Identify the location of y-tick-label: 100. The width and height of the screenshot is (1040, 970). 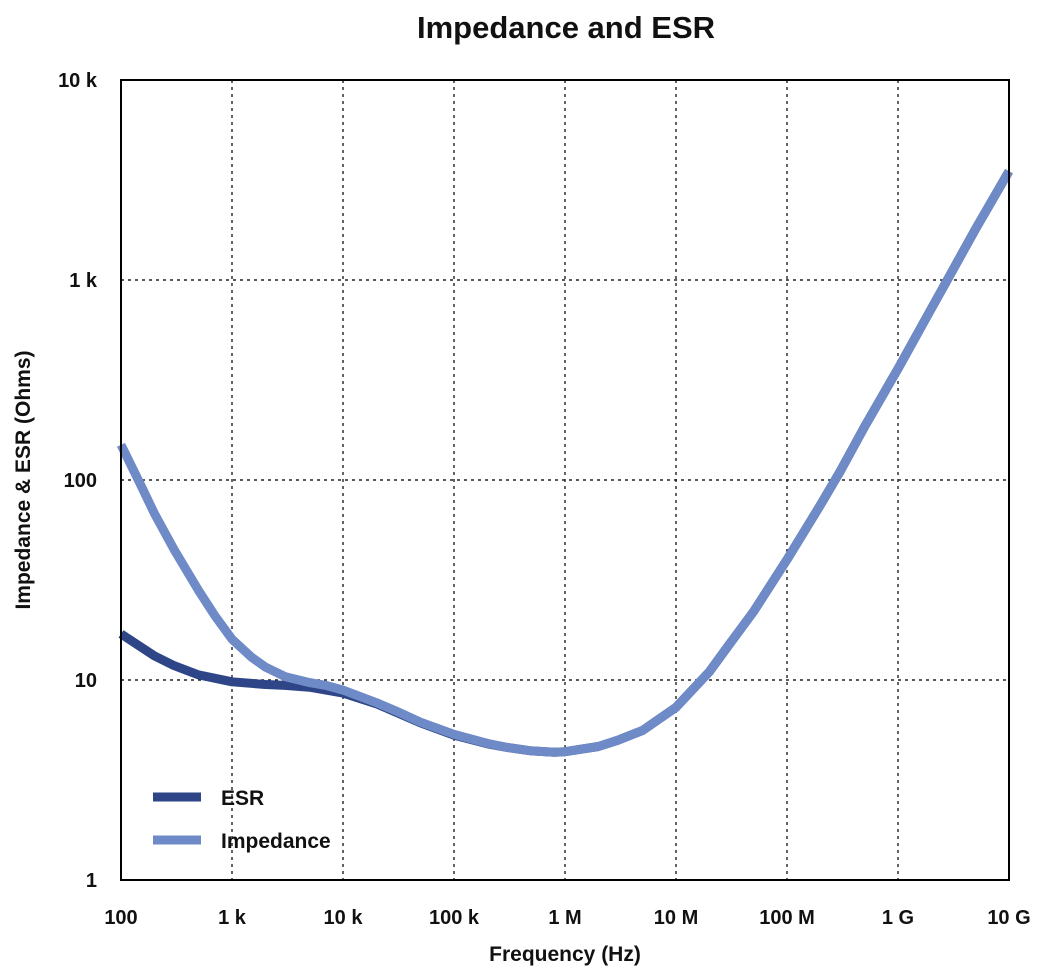
(80, 481).